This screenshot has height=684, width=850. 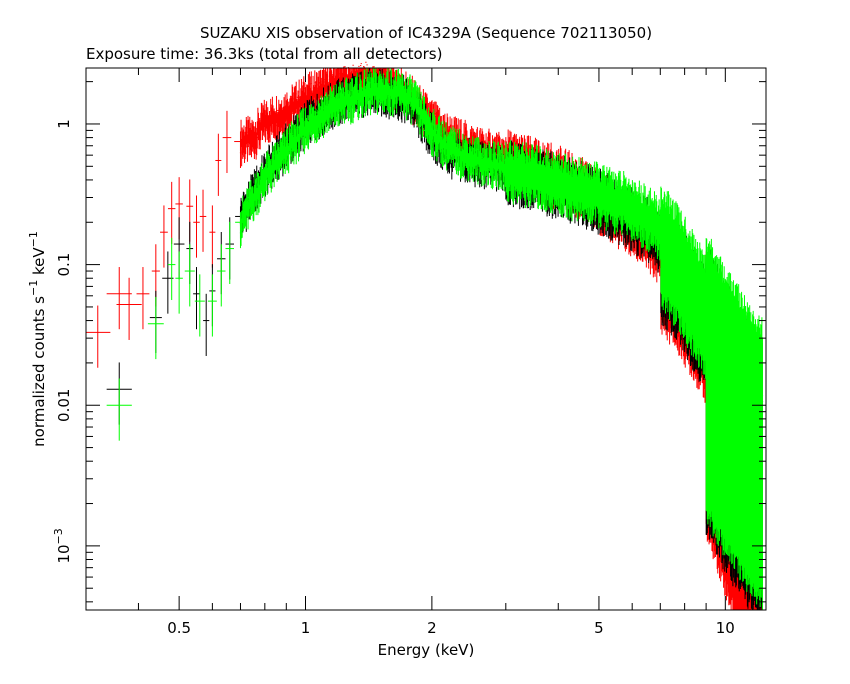 I want to click on x-tick-label-0: 0.5, so click(x=179, y=628).